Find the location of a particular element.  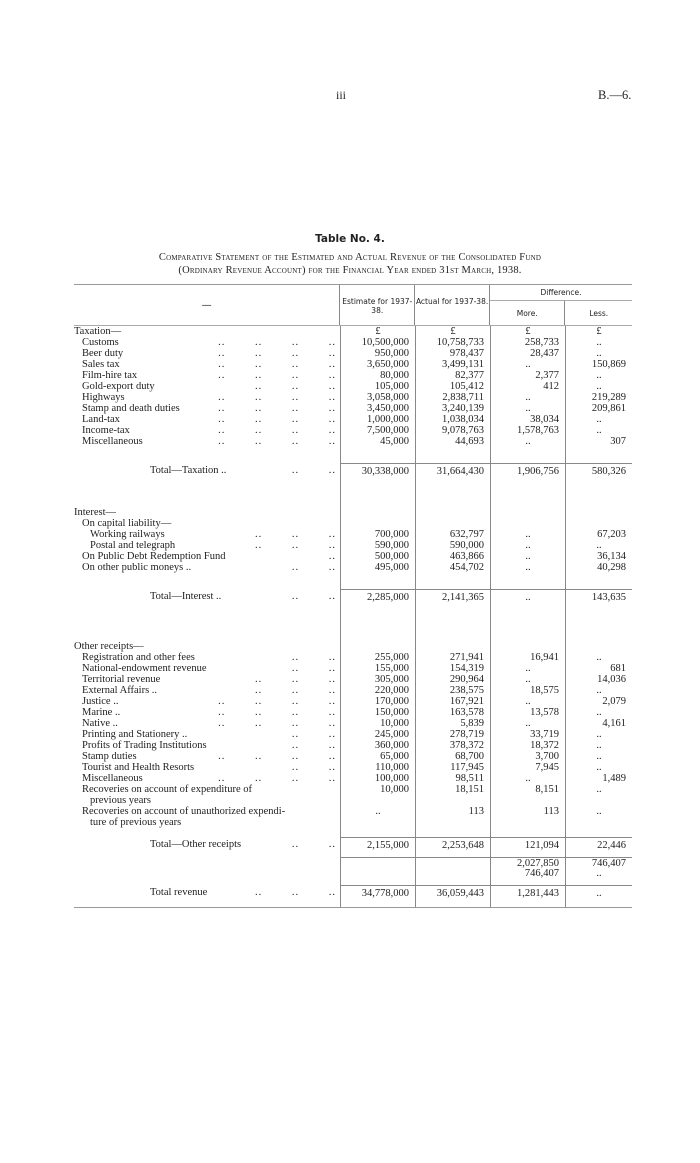

cell-actual: 36,059,443 is located at coordinates (452, 892).